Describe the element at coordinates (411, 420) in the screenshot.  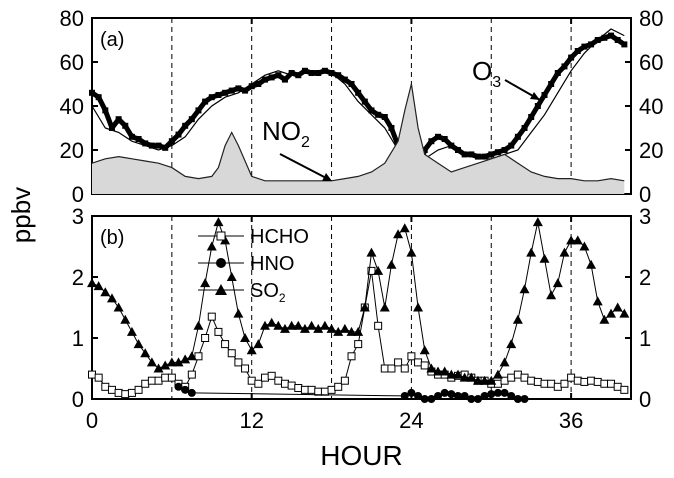
I see `xtick-label: 24` at that location.